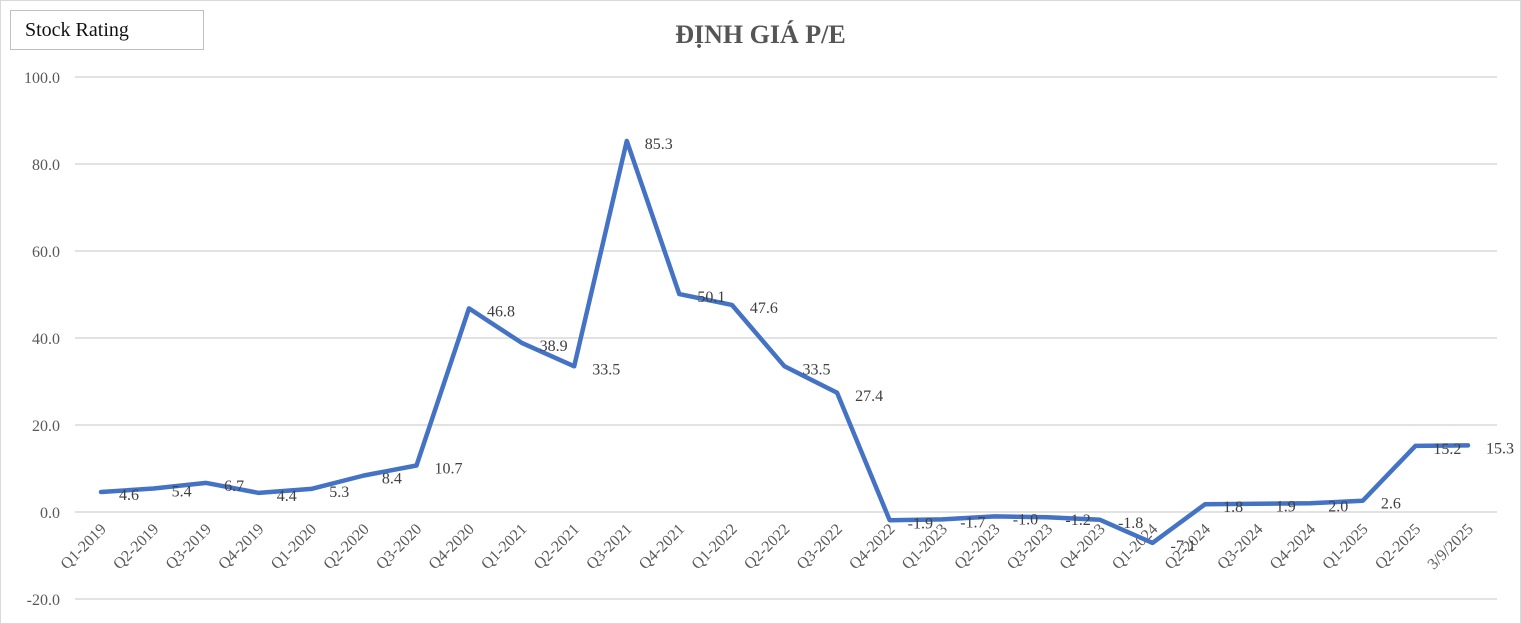 This screenshot has width=1521, height=624. Describe the element at coordinates (972, 522) in the screenshot. I see `data-label: -1.7` at that location.